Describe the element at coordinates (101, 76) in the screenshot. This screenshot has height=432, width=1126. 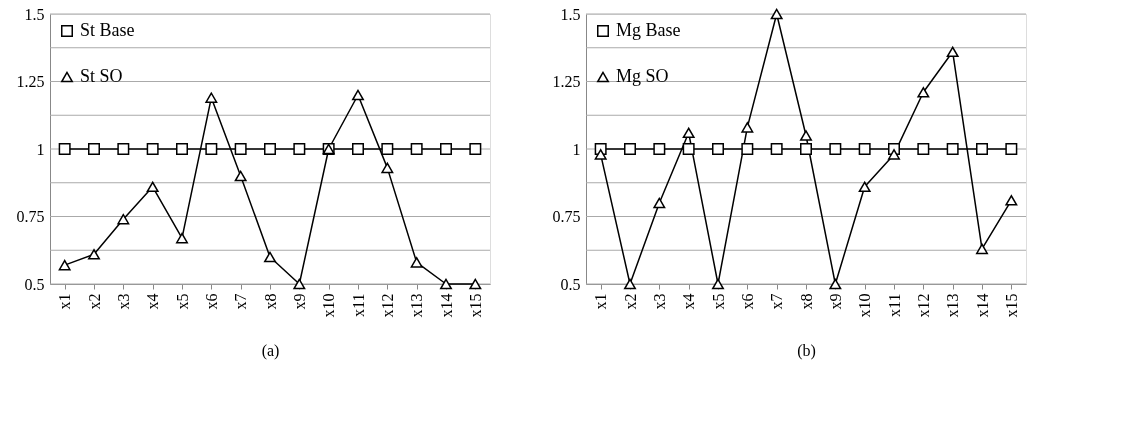
I see `legend-label: St SO` at that location.